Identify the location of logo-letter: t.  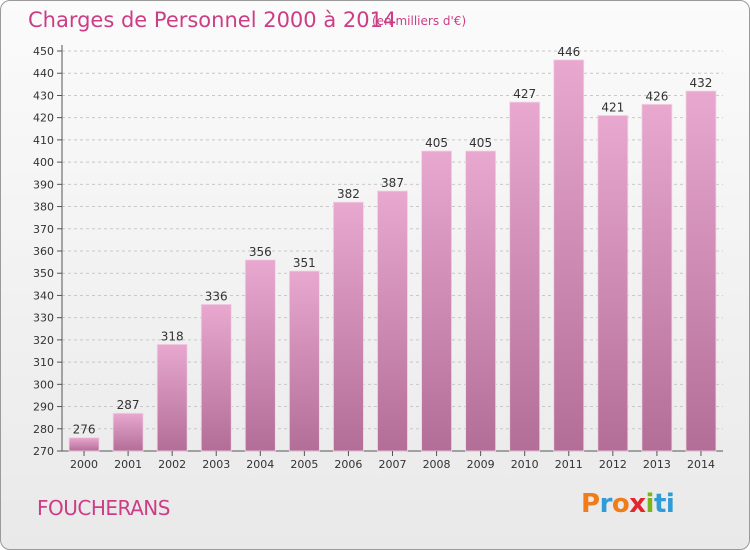
(659, 504).